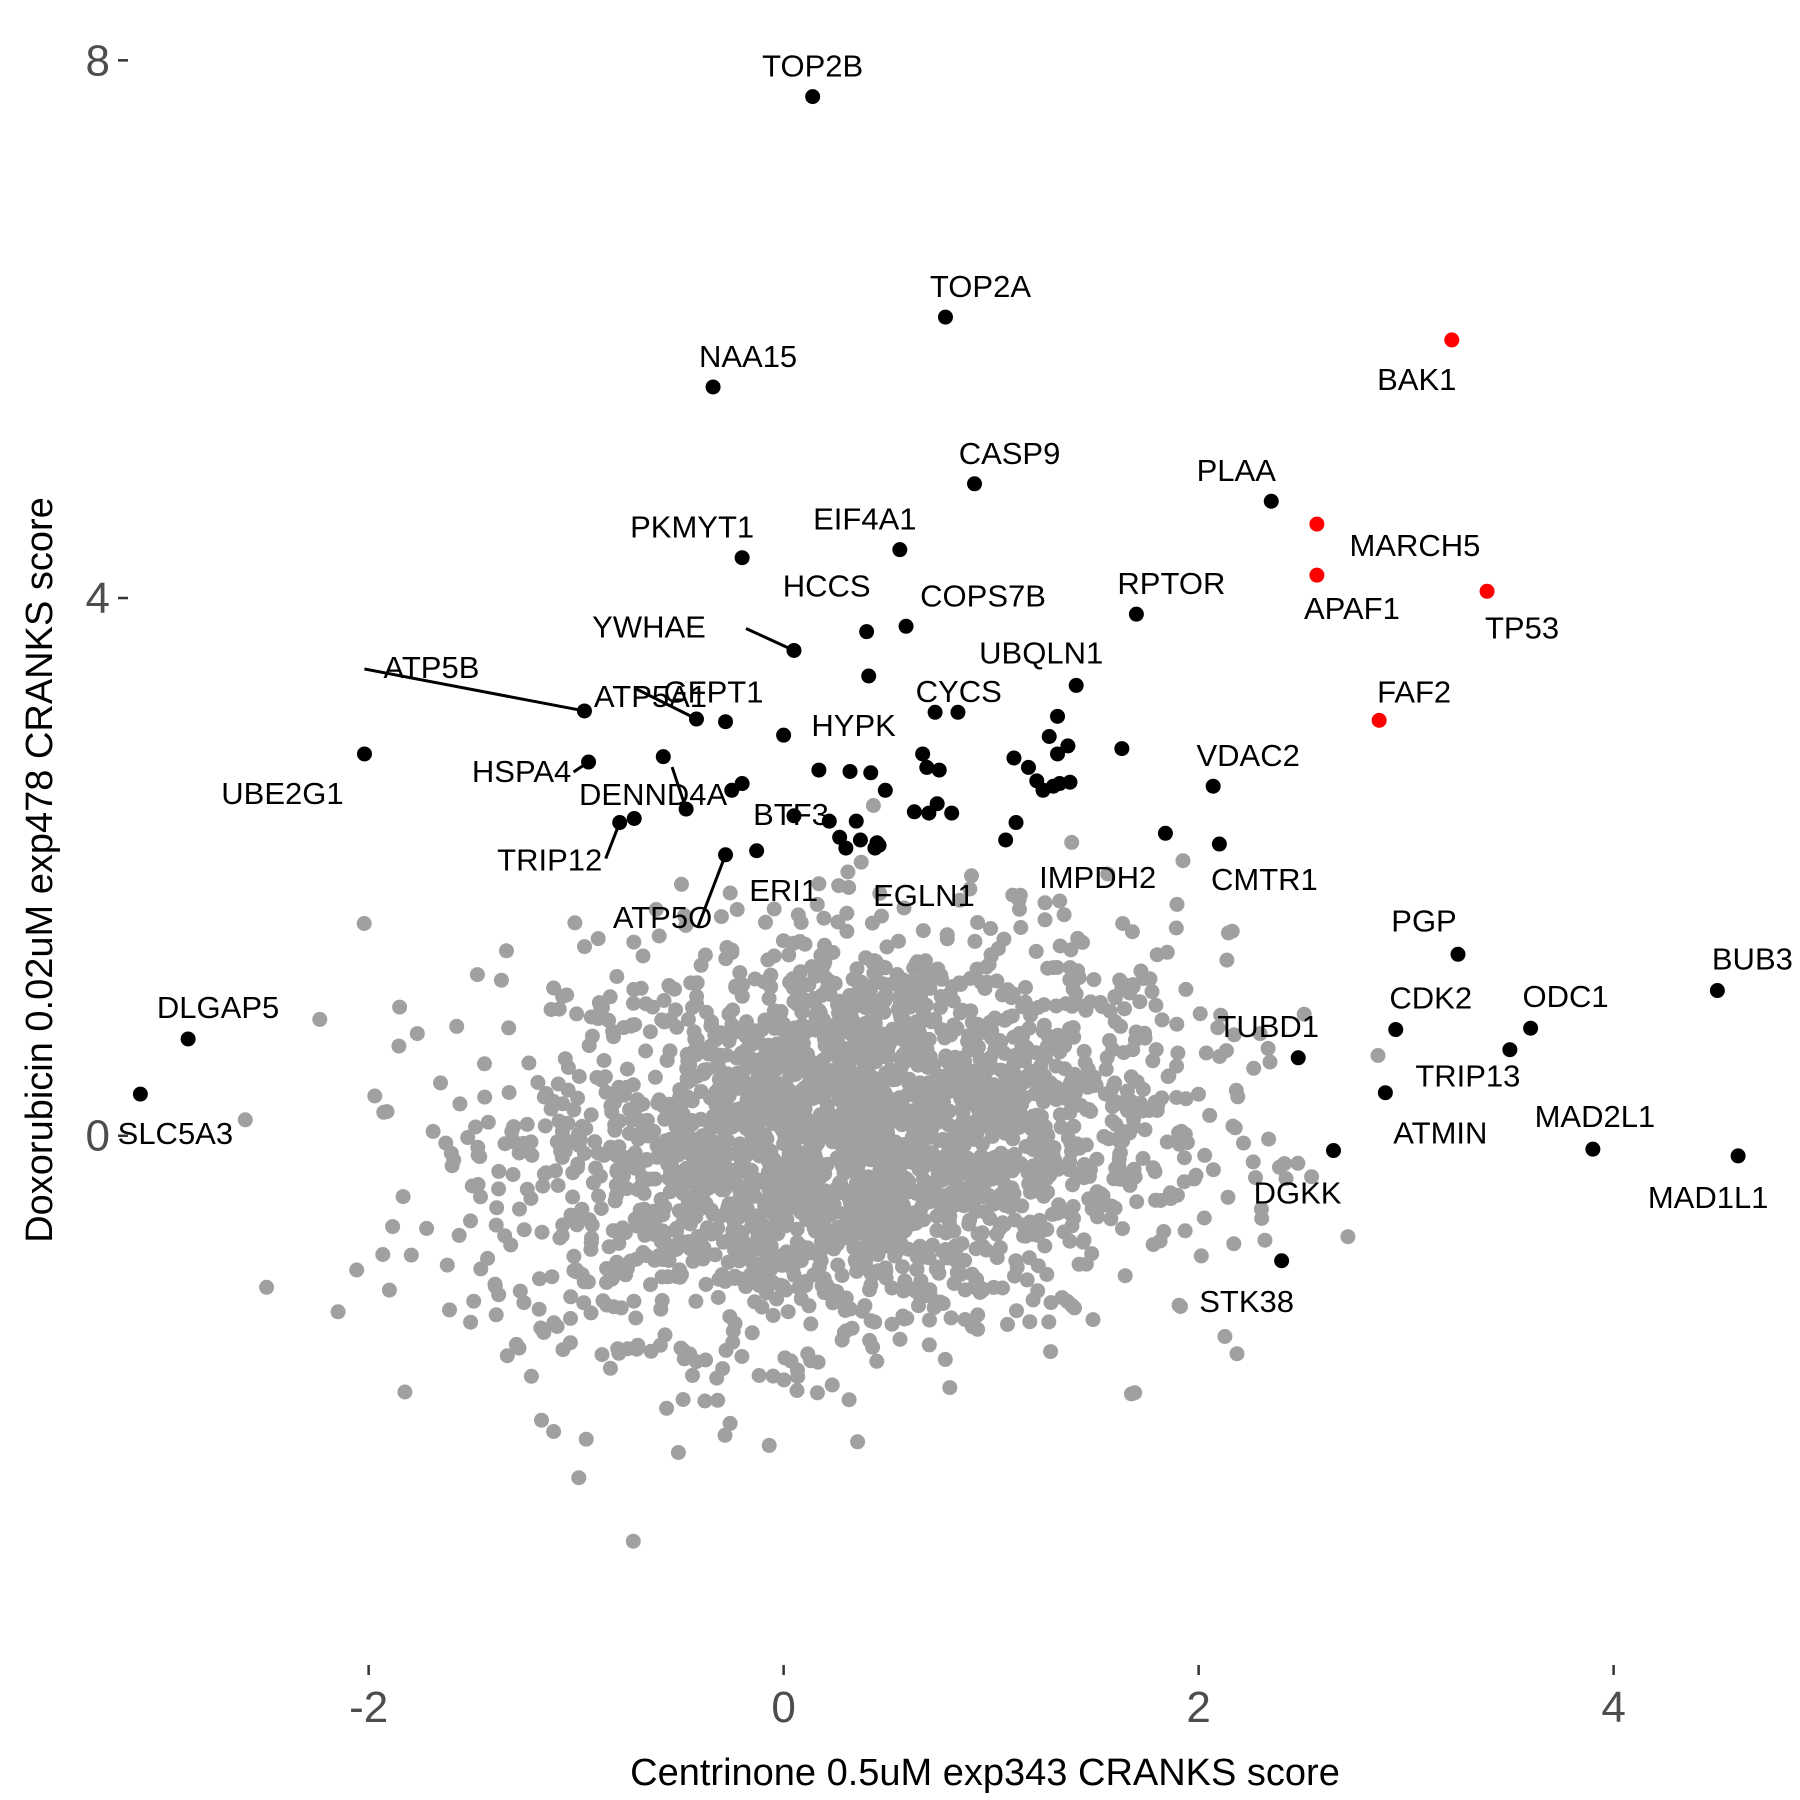 The width and height of the screenshot is (1800, 1800). What do you see at coordinates (1247, 755) in the screenshot?
I see `gene-label-vdac2: VDAC2` at bounding box center [1247, 755].